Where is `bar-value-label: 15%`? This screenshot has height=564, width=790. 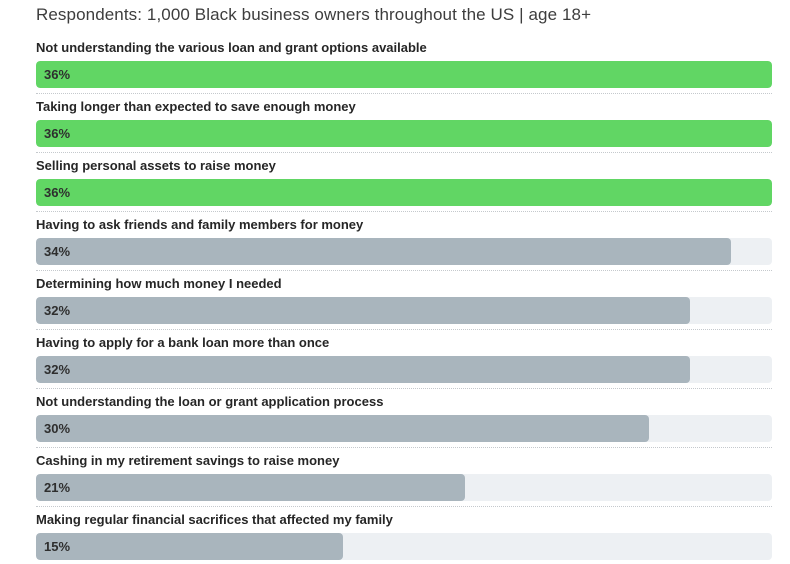 bar-value-label: 15% is located at coordinates (57, 546).